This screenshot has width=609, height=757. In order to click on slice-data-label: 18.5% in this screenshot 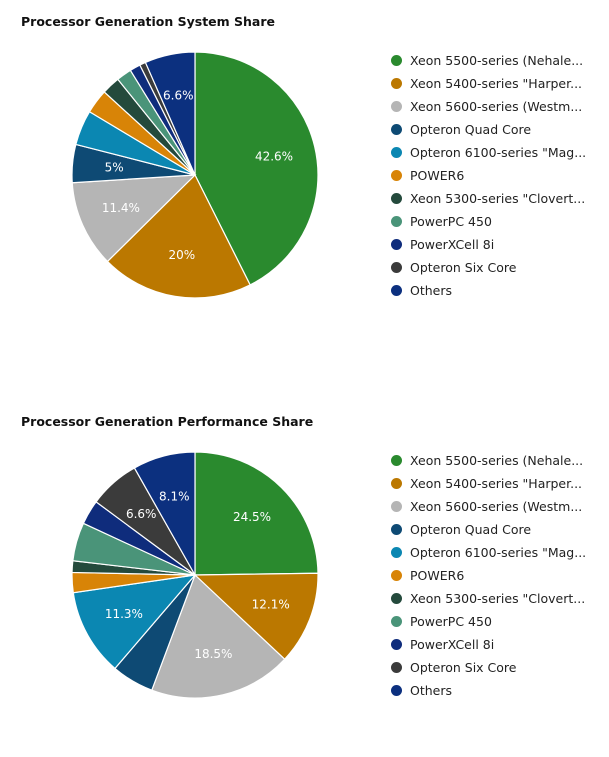, I will do `click(213, 654)`.